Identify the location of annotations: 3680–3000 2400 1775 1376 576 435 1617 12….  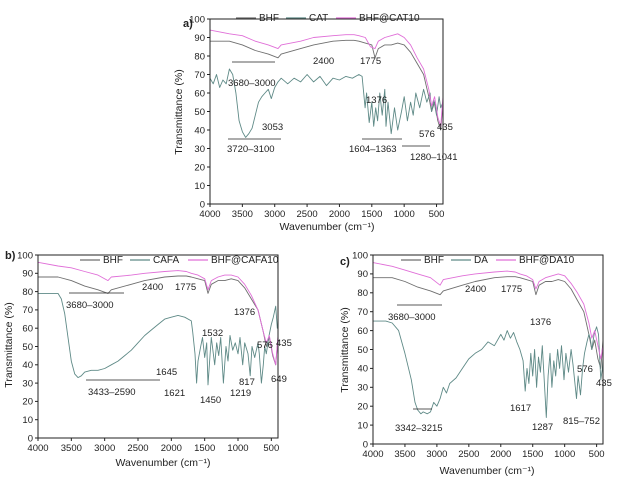
(500, 359).